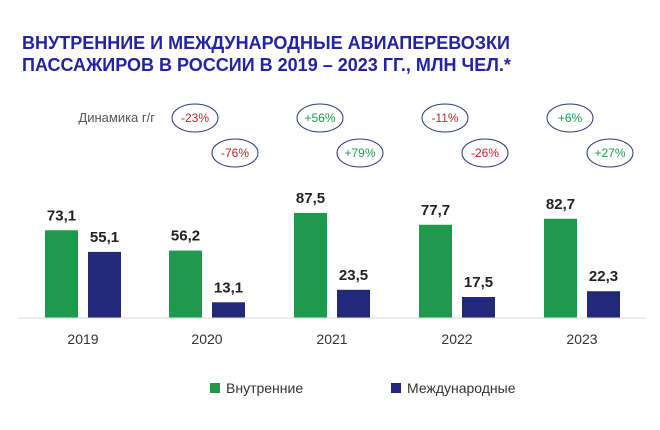 The height and width of the screenshot is (430, 660). What do you see at coordinates (61, 274) in the screenshot?
I see `bar-domestic-2019` at bounding box center [61, 274].